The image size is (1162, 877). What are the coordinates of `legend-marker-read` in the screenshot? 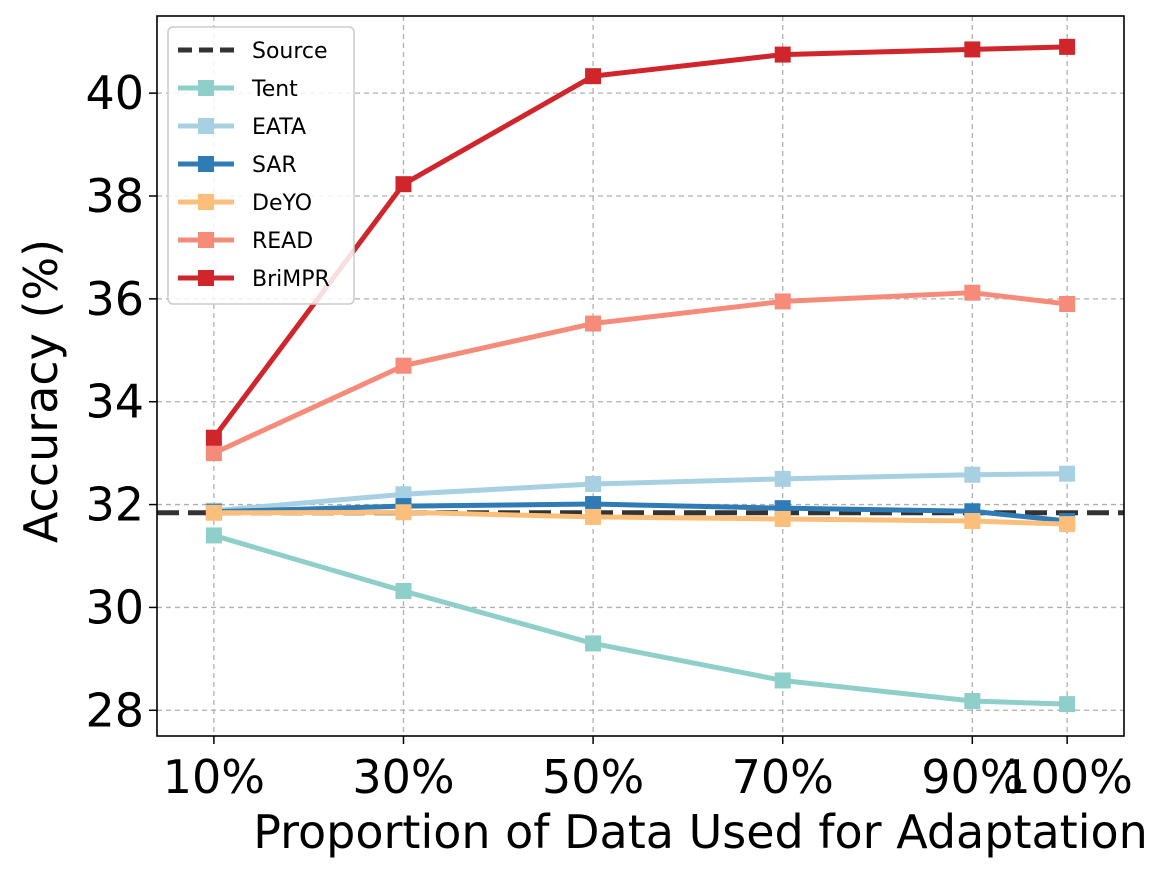 It's located at (206, 240).